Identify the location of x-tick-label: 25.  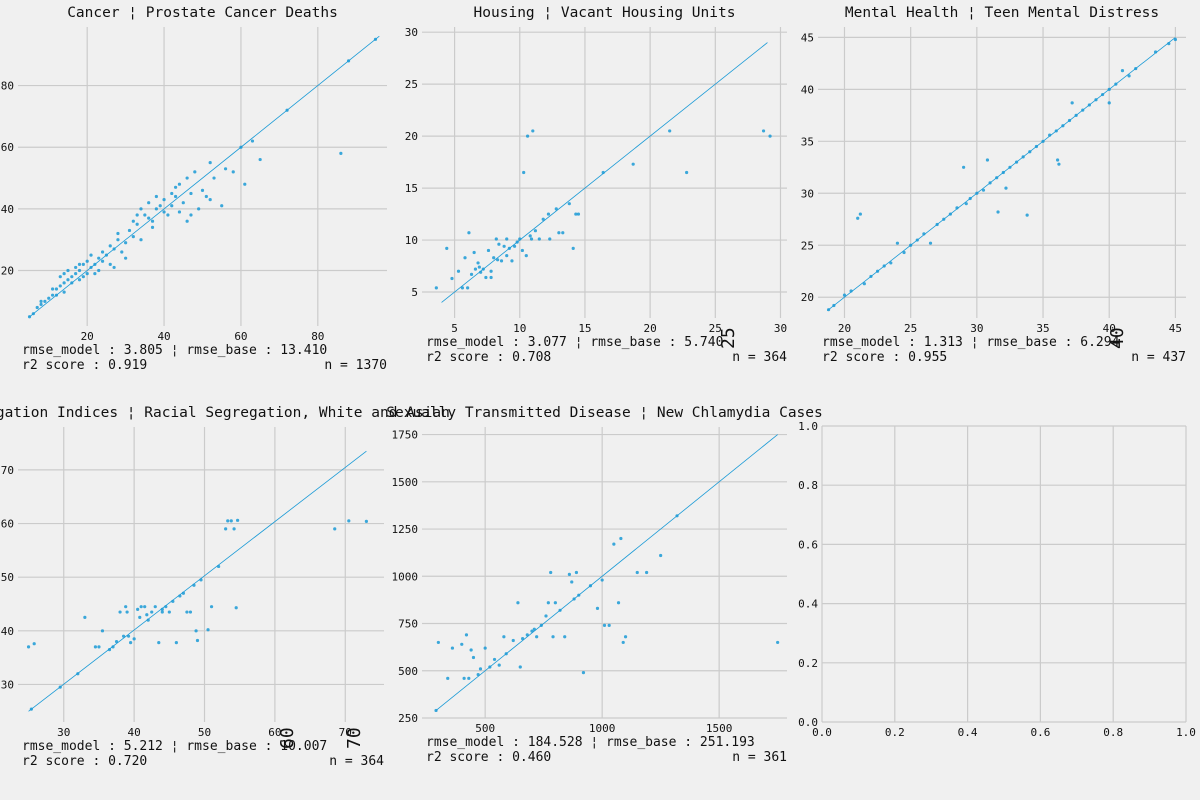
(715, 328).